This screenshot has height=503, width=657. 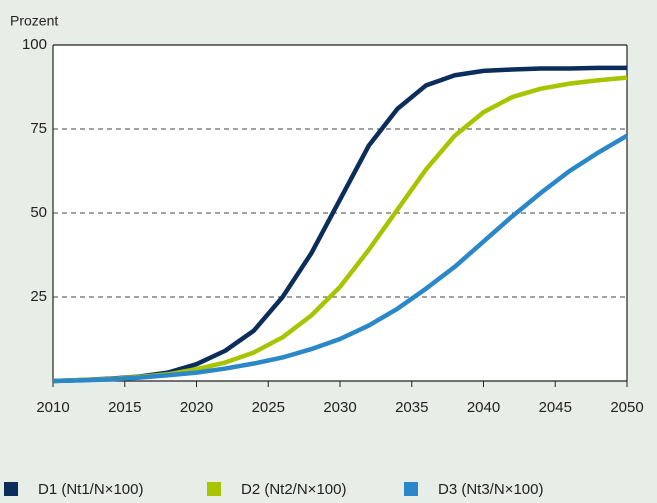 I want to click on x-tick-label: 2045, so click(x=555, y=407).